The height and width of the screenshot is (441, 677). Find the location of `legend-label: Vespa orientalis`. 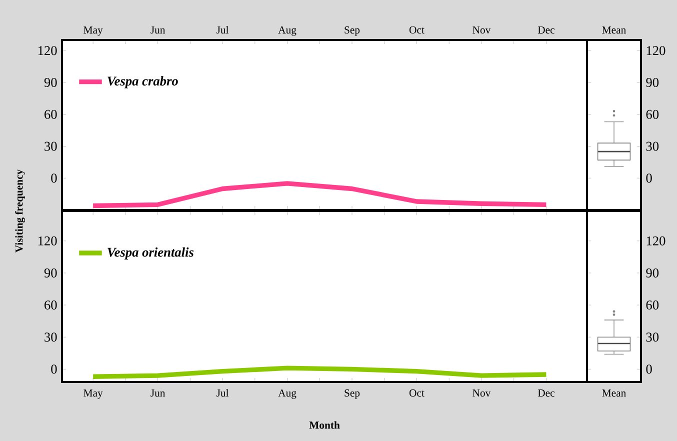

legend-label: Vespa orientalis is located at coordinates (151, 253).